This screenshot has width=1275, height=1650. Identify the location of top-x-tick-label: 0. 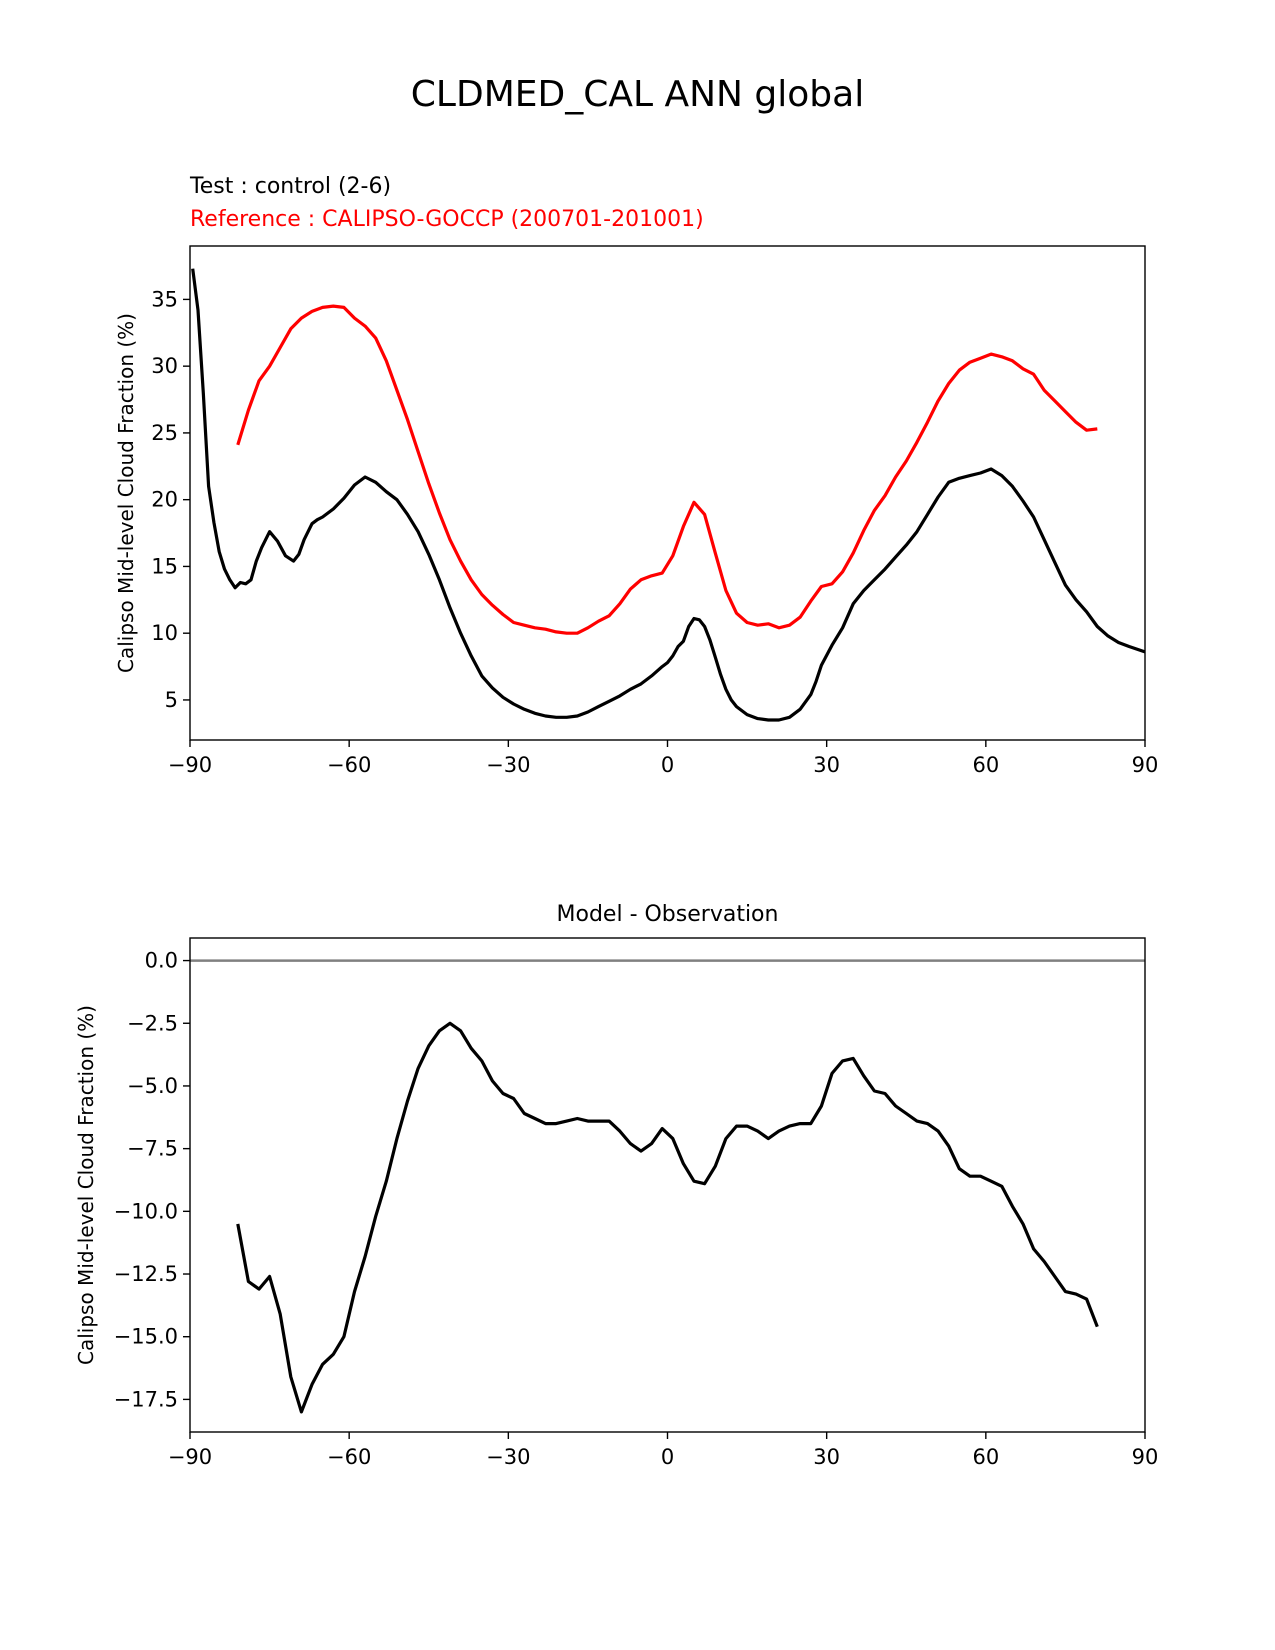
(667, 765).